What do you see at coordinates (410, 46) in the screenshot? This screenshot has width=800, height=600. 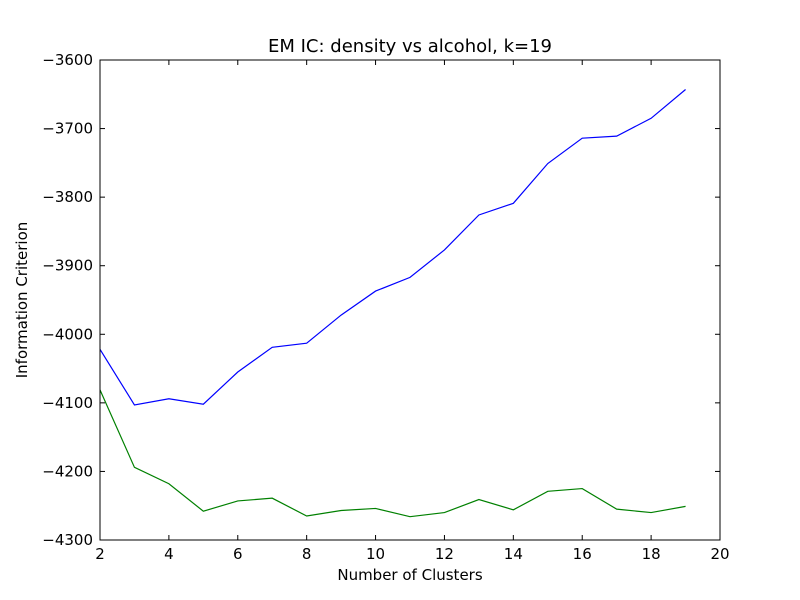 I see `chart-title: EM IC: density vs alcohol, k=19` at bounding box center [410, 46].